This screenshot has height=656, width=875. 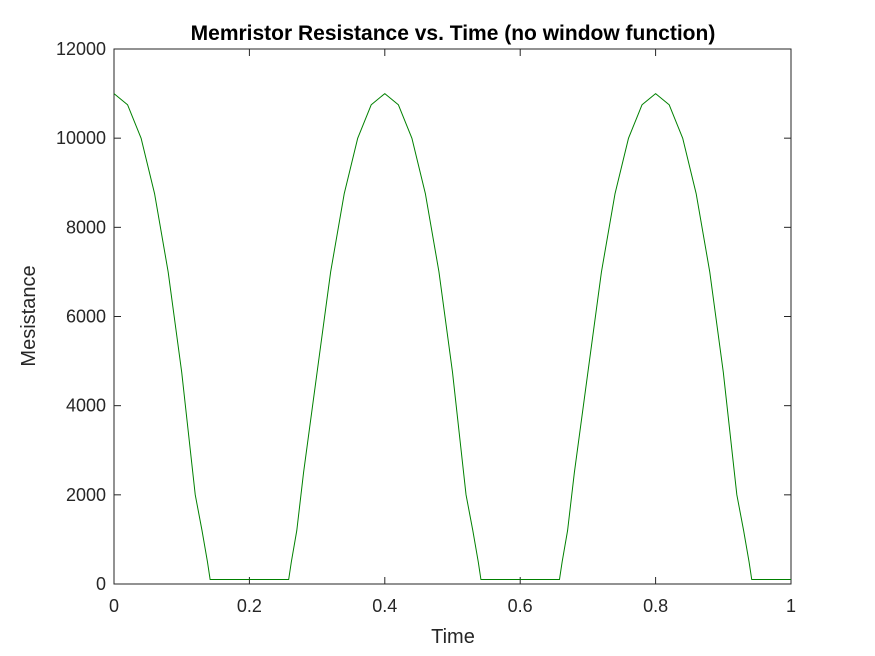 What do you see at coordinates (29, 315) in the screenshot?
I see `y-axis-label: Mesistance` at bounding box center [29, 315].